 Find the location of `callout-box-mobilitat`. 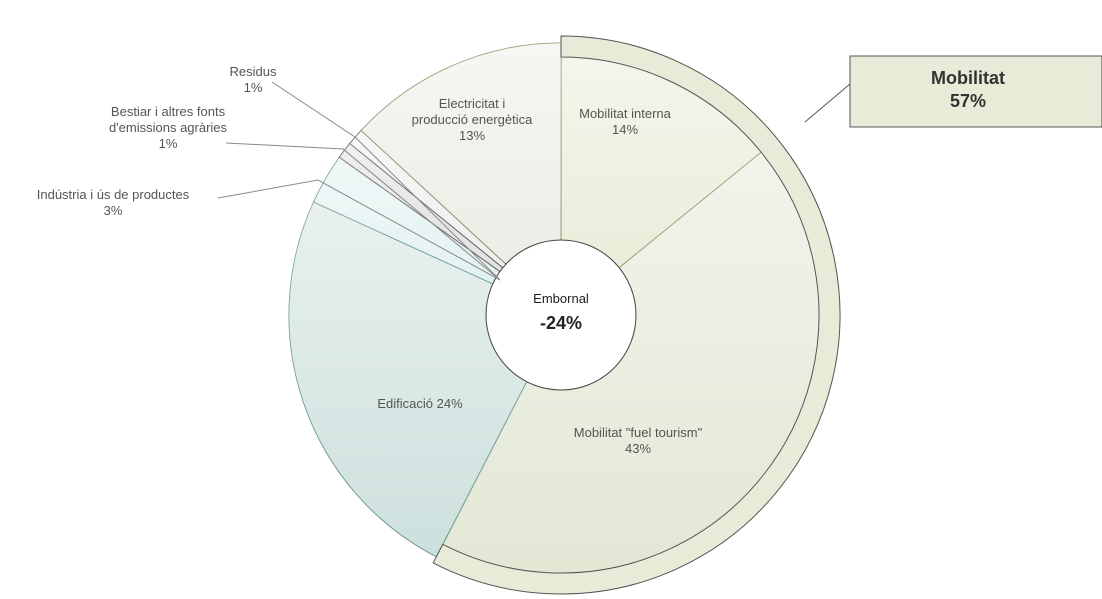

callout-box-mobilitat is located at coordinates (975, 91).